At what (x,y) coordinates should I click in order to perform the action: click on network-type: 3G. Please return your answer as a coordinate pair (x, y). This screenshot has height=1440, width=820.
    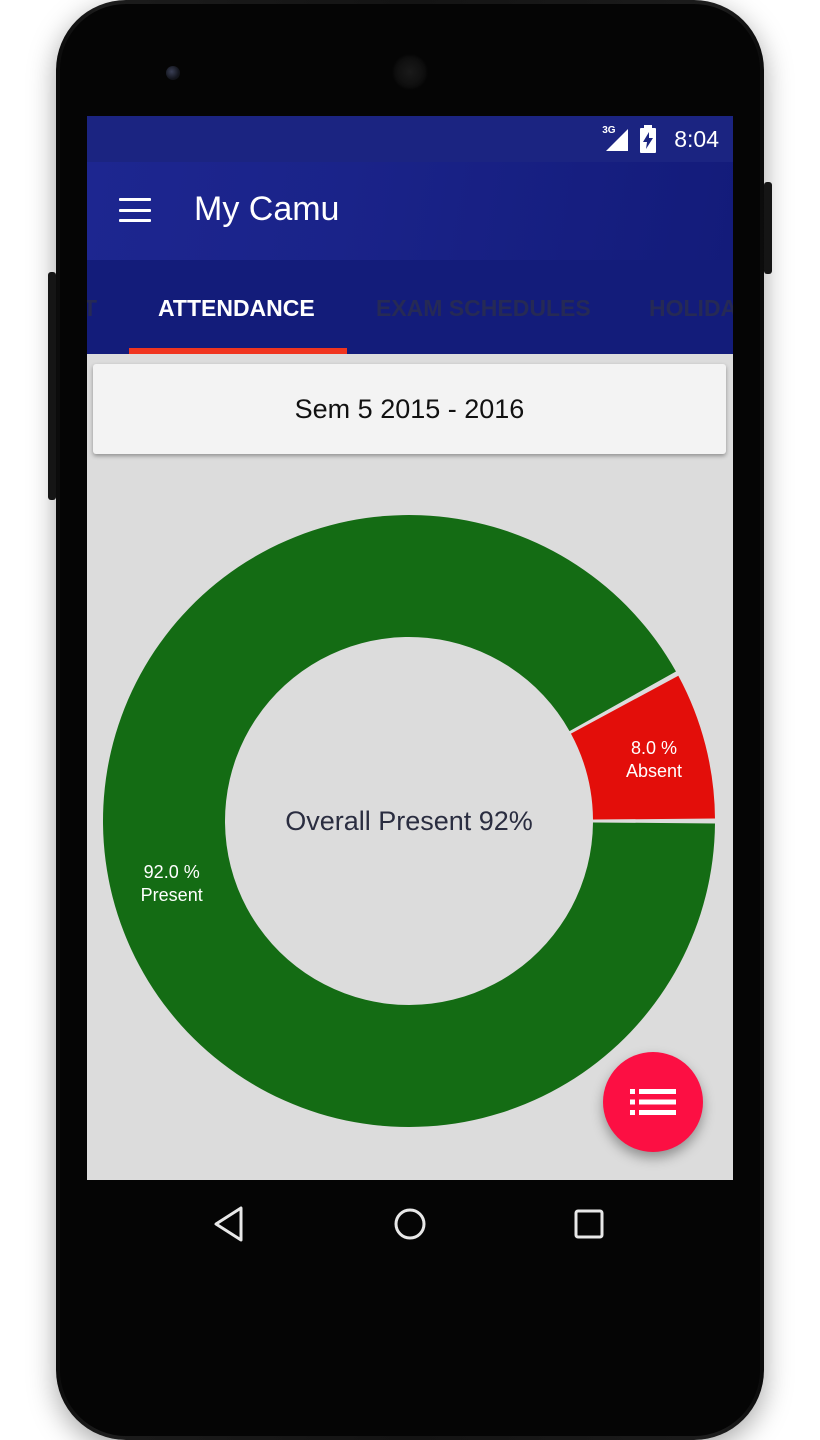
    Looking at the image, I should click on (609, 130).